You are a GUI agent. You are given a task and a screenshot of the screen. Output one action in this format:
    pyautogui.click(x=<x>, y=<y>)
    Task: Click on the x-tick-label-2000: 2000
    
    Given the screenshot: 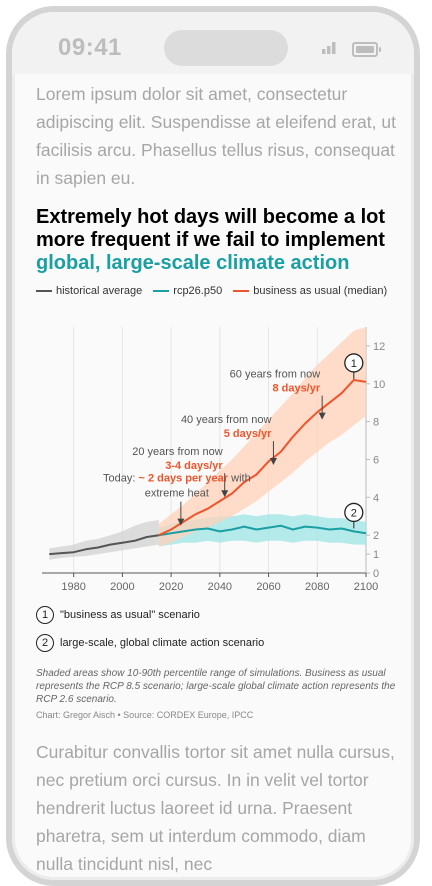 What is the action you would take?
    pyautogui.click(x=122, y=587)
    